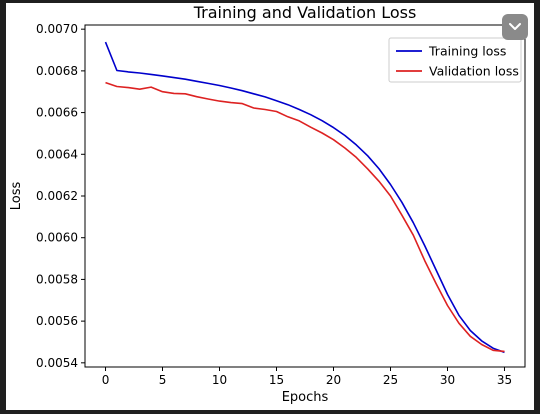 The width and height of the screenshot is (540, 414). What do you see at coordinates (57, 113) in the screenshot?
I see `y-tick-label: 0.0066` at bounding box center [57, 113].